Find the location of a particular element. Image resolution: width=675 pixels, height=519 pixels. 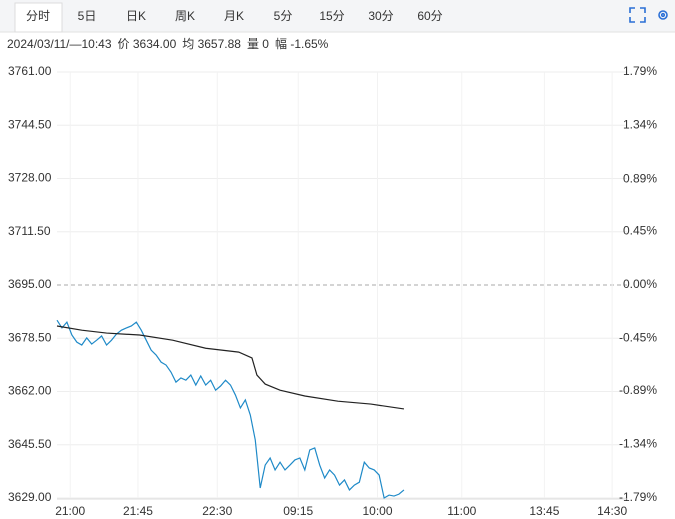

y2-tick-label: 0.00% is located at coordinates (640, 284).